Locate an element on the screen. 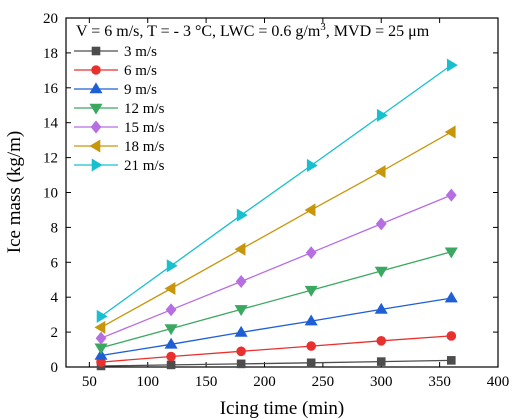 Image resolution: width=521 pixels, height=419 pixels. legend-item: 9 m/s is located at coordinates (115, 90).